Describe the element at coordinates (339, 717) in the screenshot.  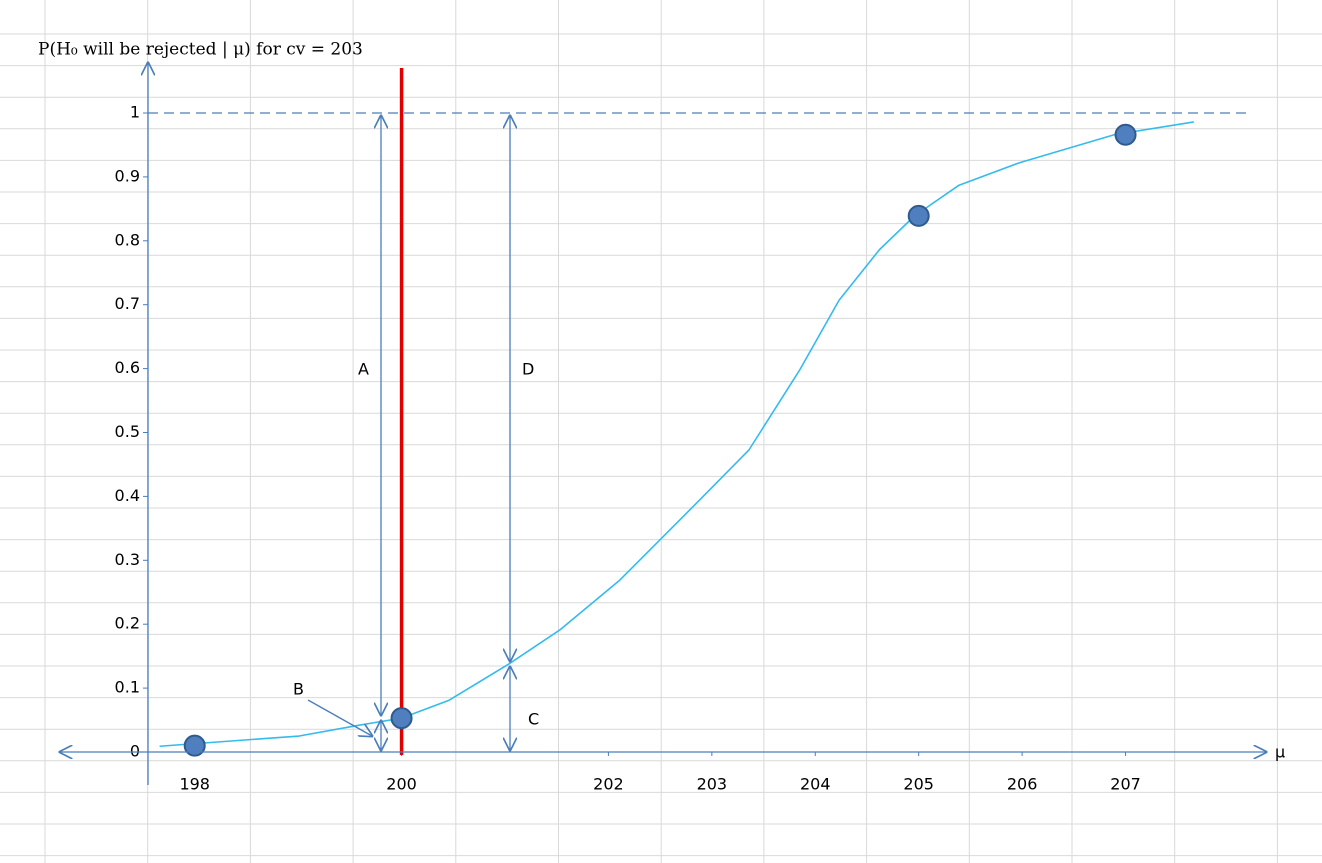
I see `pointer-b` at that location.